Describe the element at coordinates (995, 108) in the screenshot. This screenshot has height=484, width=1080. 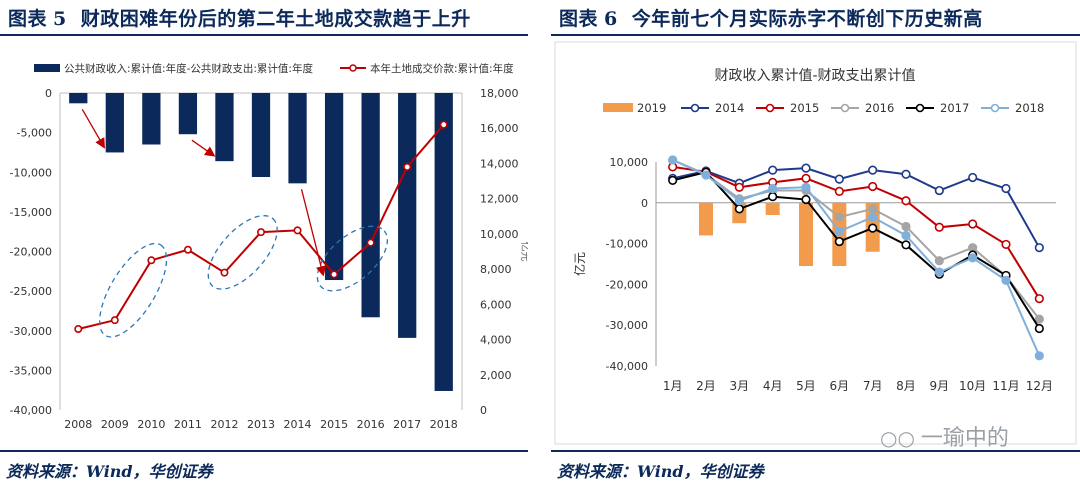
I see `legend-marker-2018` at that location.